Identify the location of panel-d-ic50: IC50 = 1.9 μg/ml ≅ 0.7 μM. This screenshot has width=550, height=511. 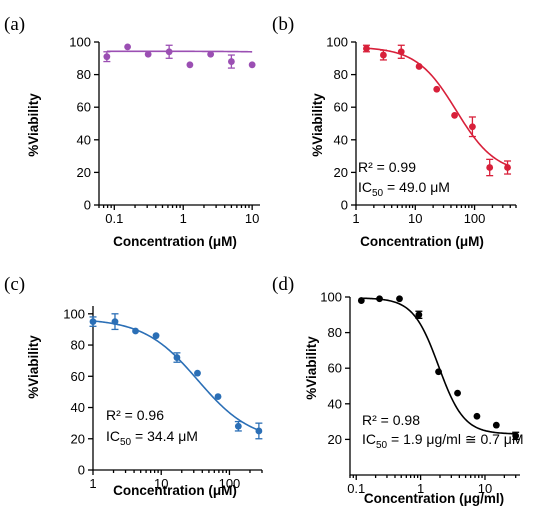
(443, 441).